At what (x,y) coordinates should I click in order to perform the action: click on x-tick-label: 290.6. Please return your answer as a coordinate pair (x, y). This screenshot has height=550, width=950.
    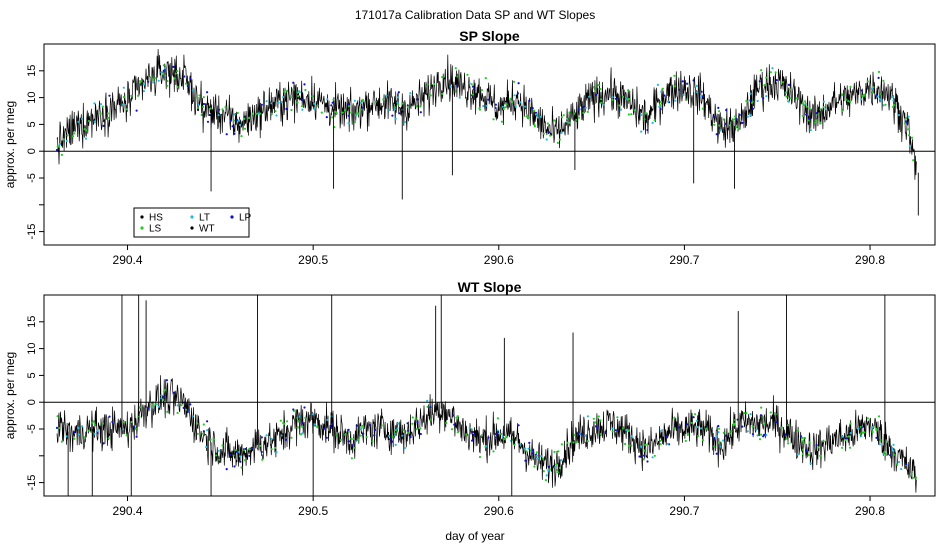
    Looking at the image, I should click on (499, 511).